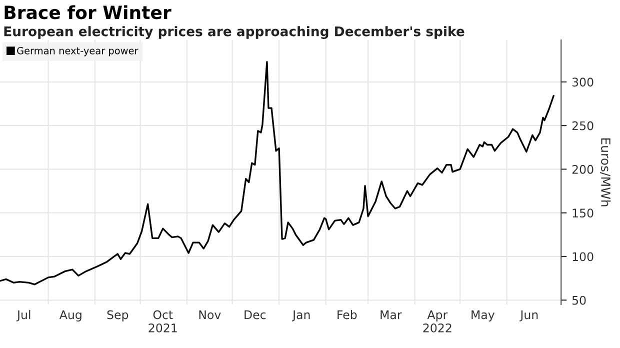 The width and height of the screenshot is (620, 348). I want to click on x-tick-label: Dec, so click(255, 315).